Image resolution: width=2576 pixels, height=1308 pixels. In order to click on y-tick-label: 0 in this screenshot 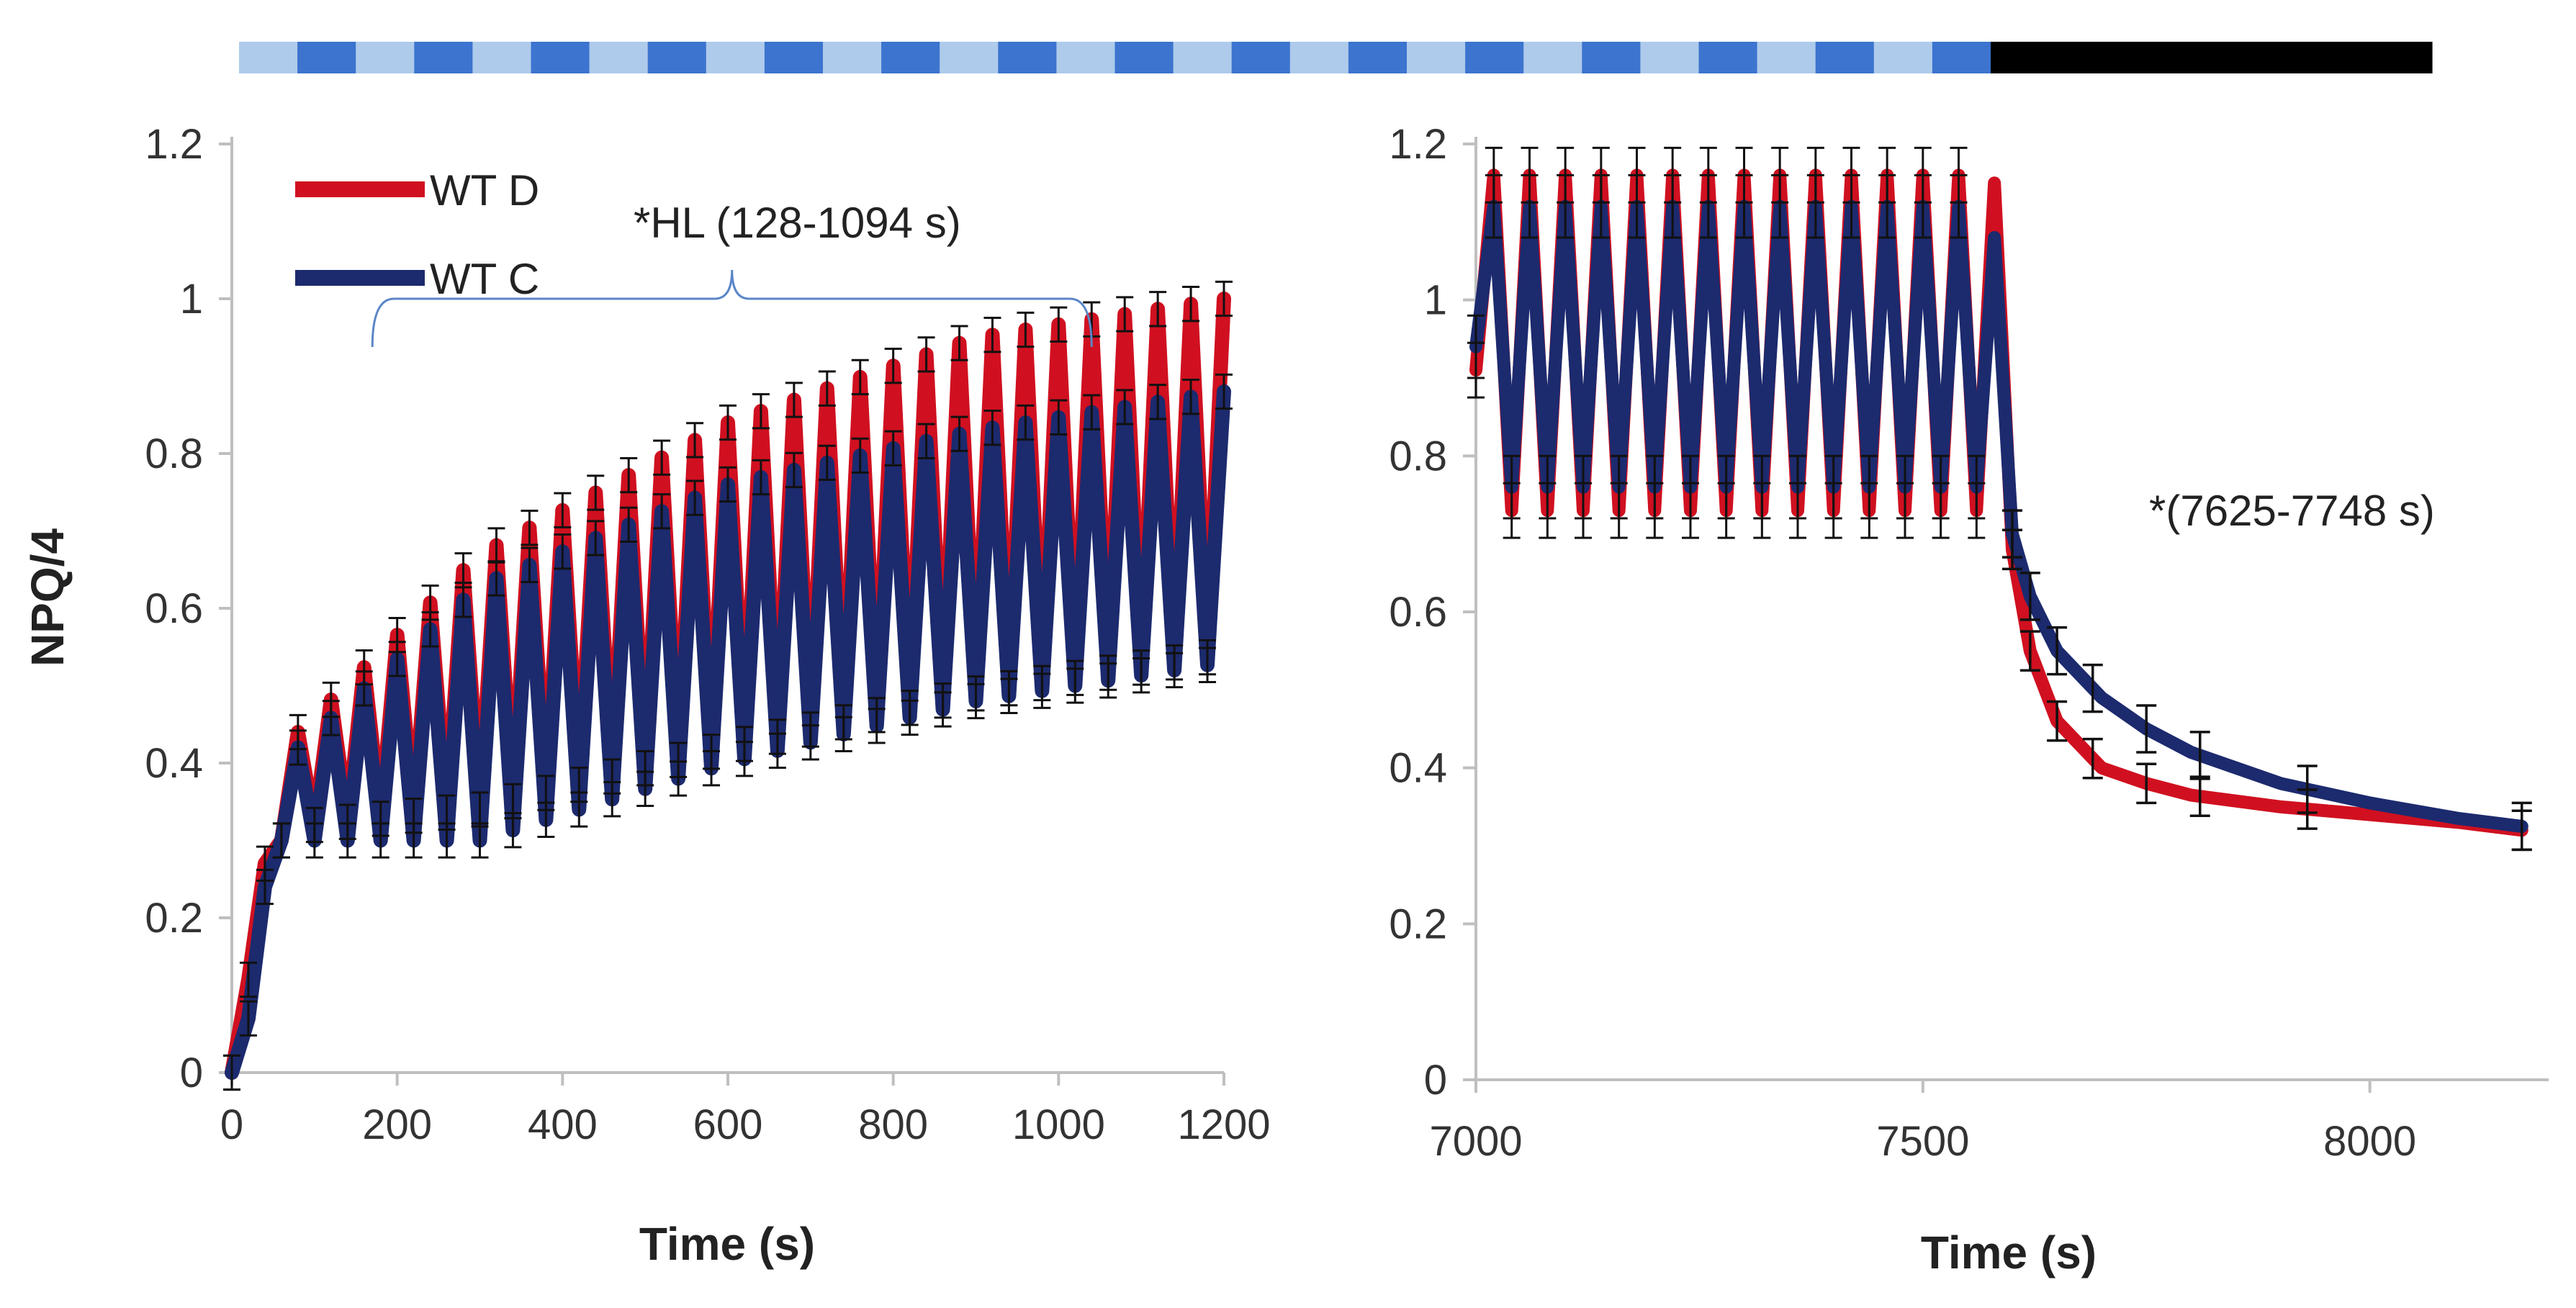, I will do `click(1435, 1080)`.